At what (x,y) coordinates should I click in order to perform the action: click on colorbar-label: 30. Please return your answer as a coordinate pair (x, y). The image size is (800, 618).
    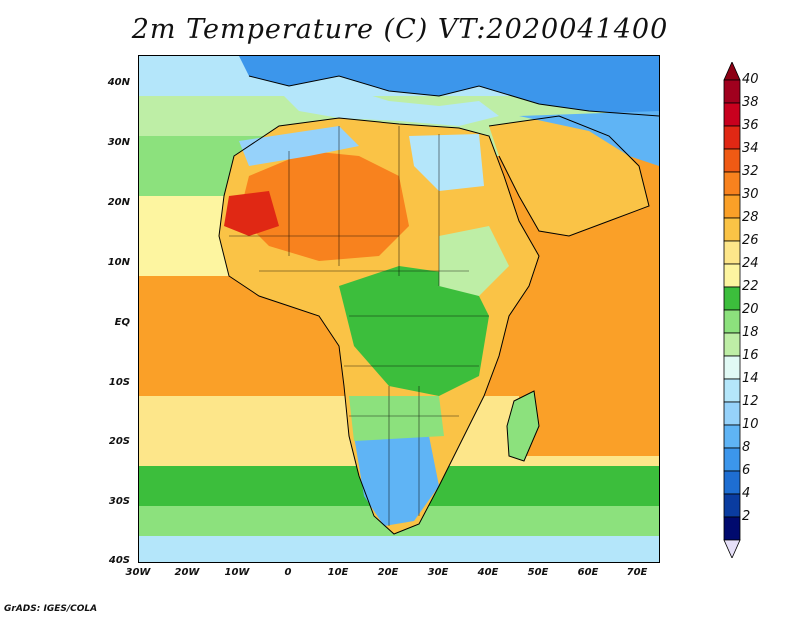
    Looking at the image, I should click on (750, 194).